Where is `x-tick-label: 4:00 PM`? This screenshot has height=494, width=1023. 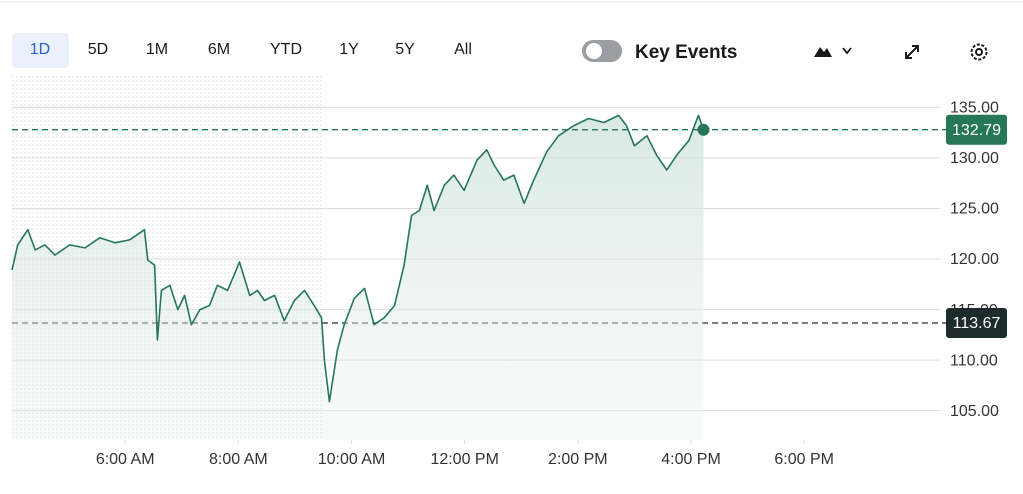
x-tick-label: 4:00 PM is located at coordinates (691, 459).